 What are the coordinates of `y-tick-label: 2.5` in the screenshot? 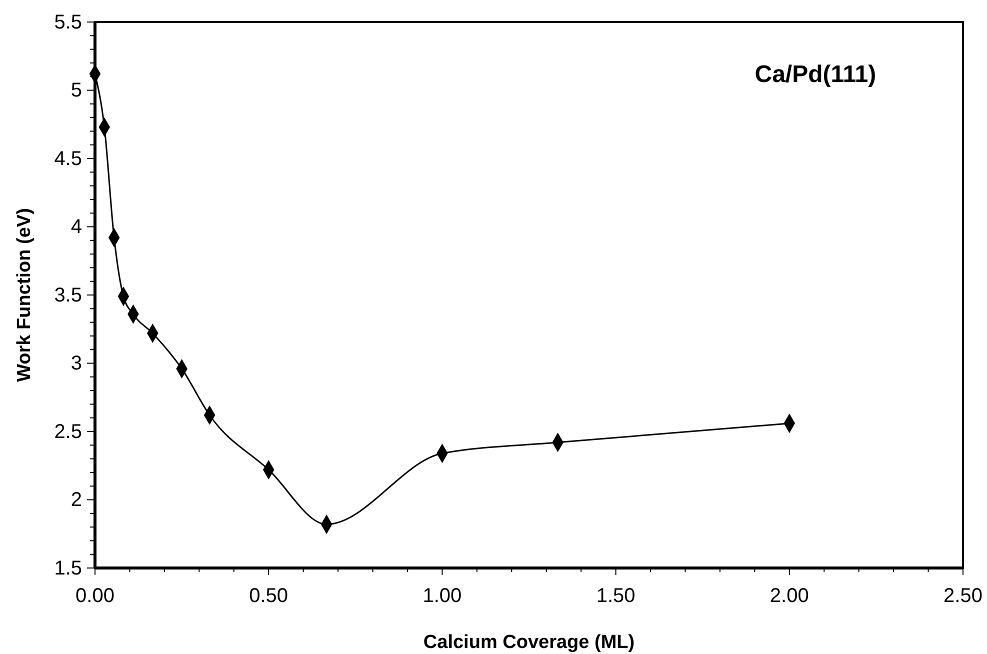 It's located at (68, 431).